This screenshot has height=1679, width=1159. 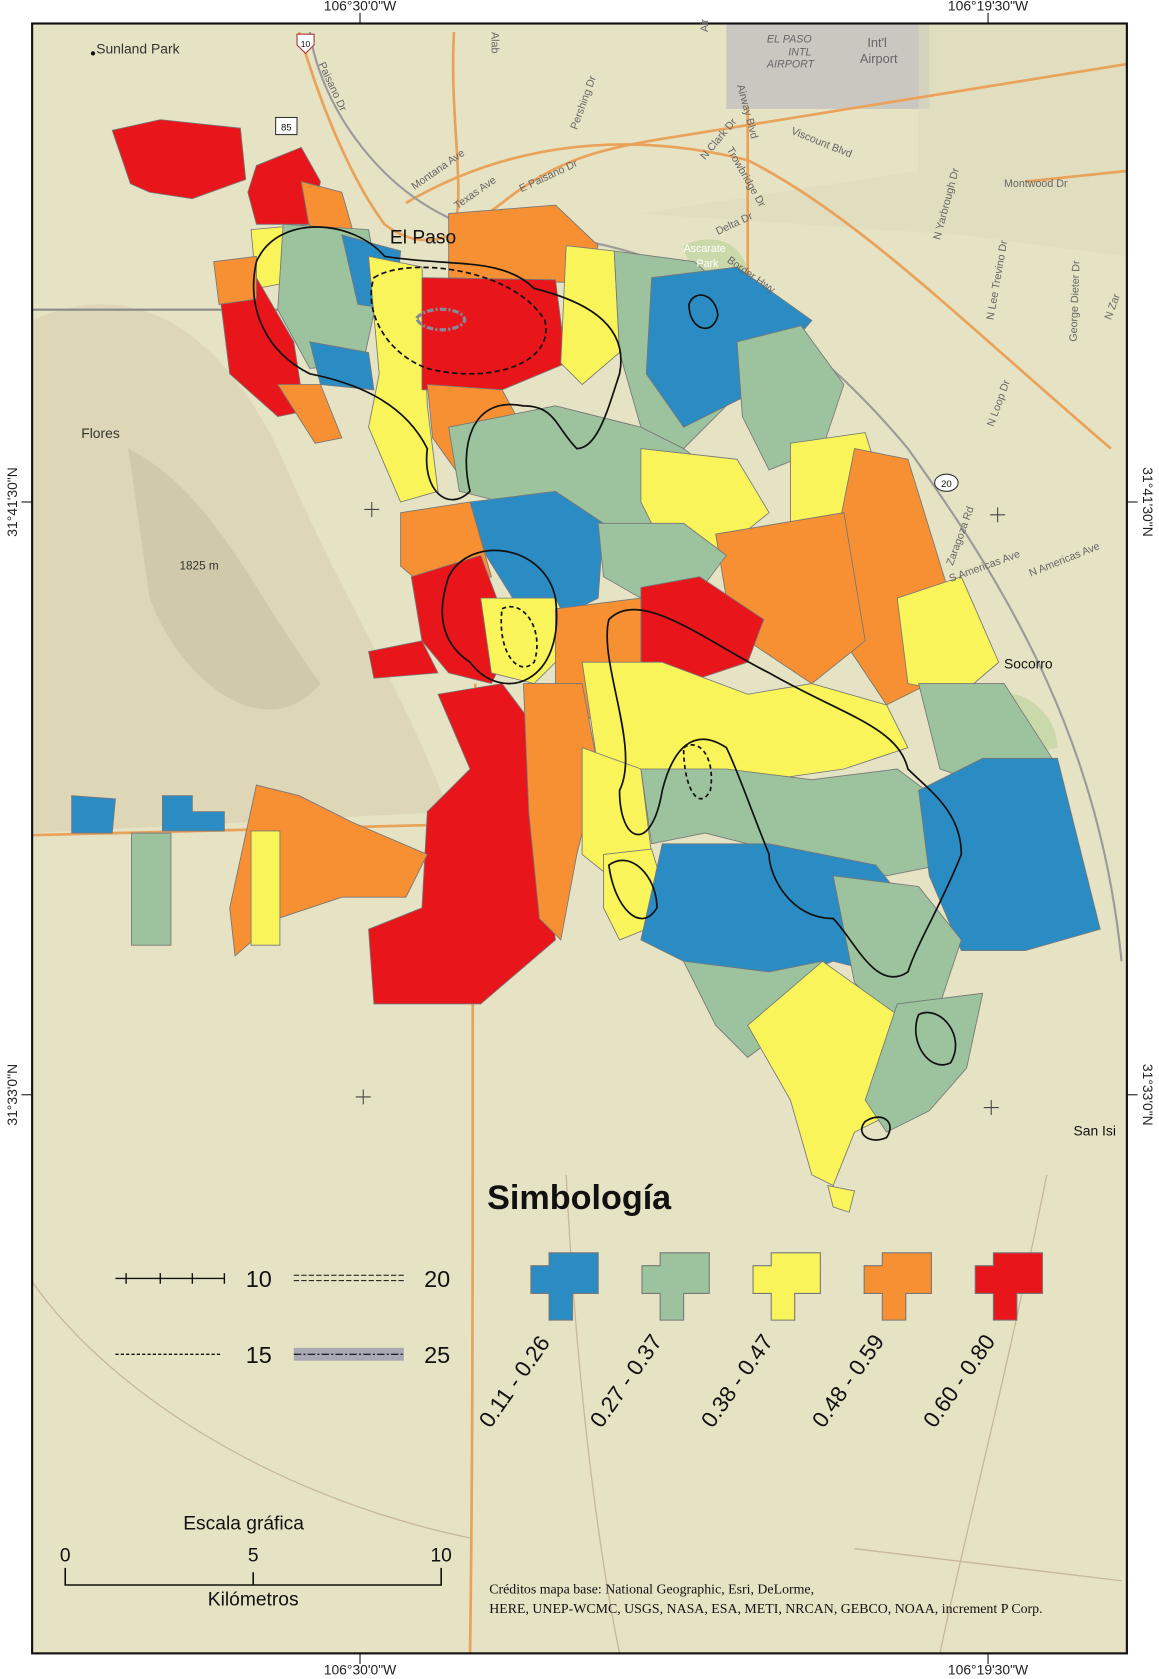 I want to click on street-label: Montwood Dr, so click(x=1036, y=184).